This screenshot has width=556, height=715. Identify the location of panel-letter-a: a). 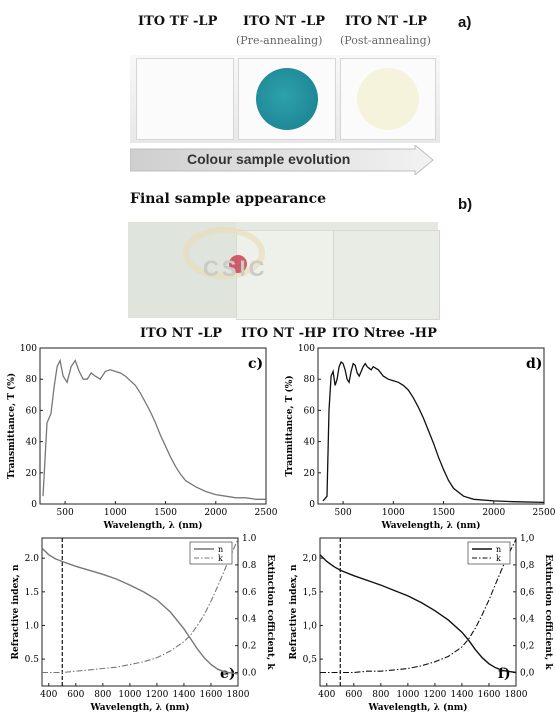
(465, 22).